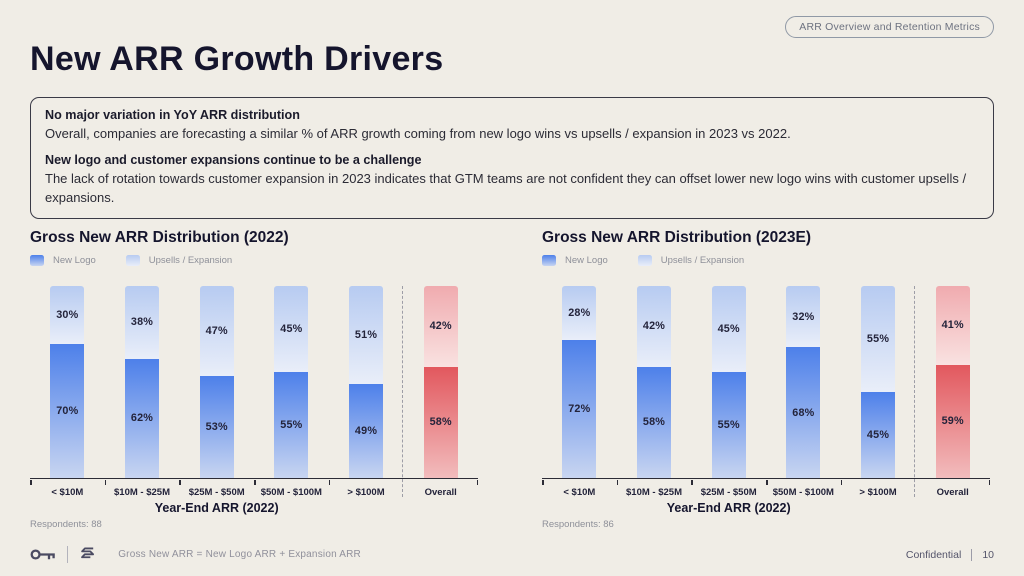 The image size is (1024, 576). What do you see at coordinates (933, 554) in the screenshot?
I see `confidential-label: Confidential` at bounding box center [933, 554].